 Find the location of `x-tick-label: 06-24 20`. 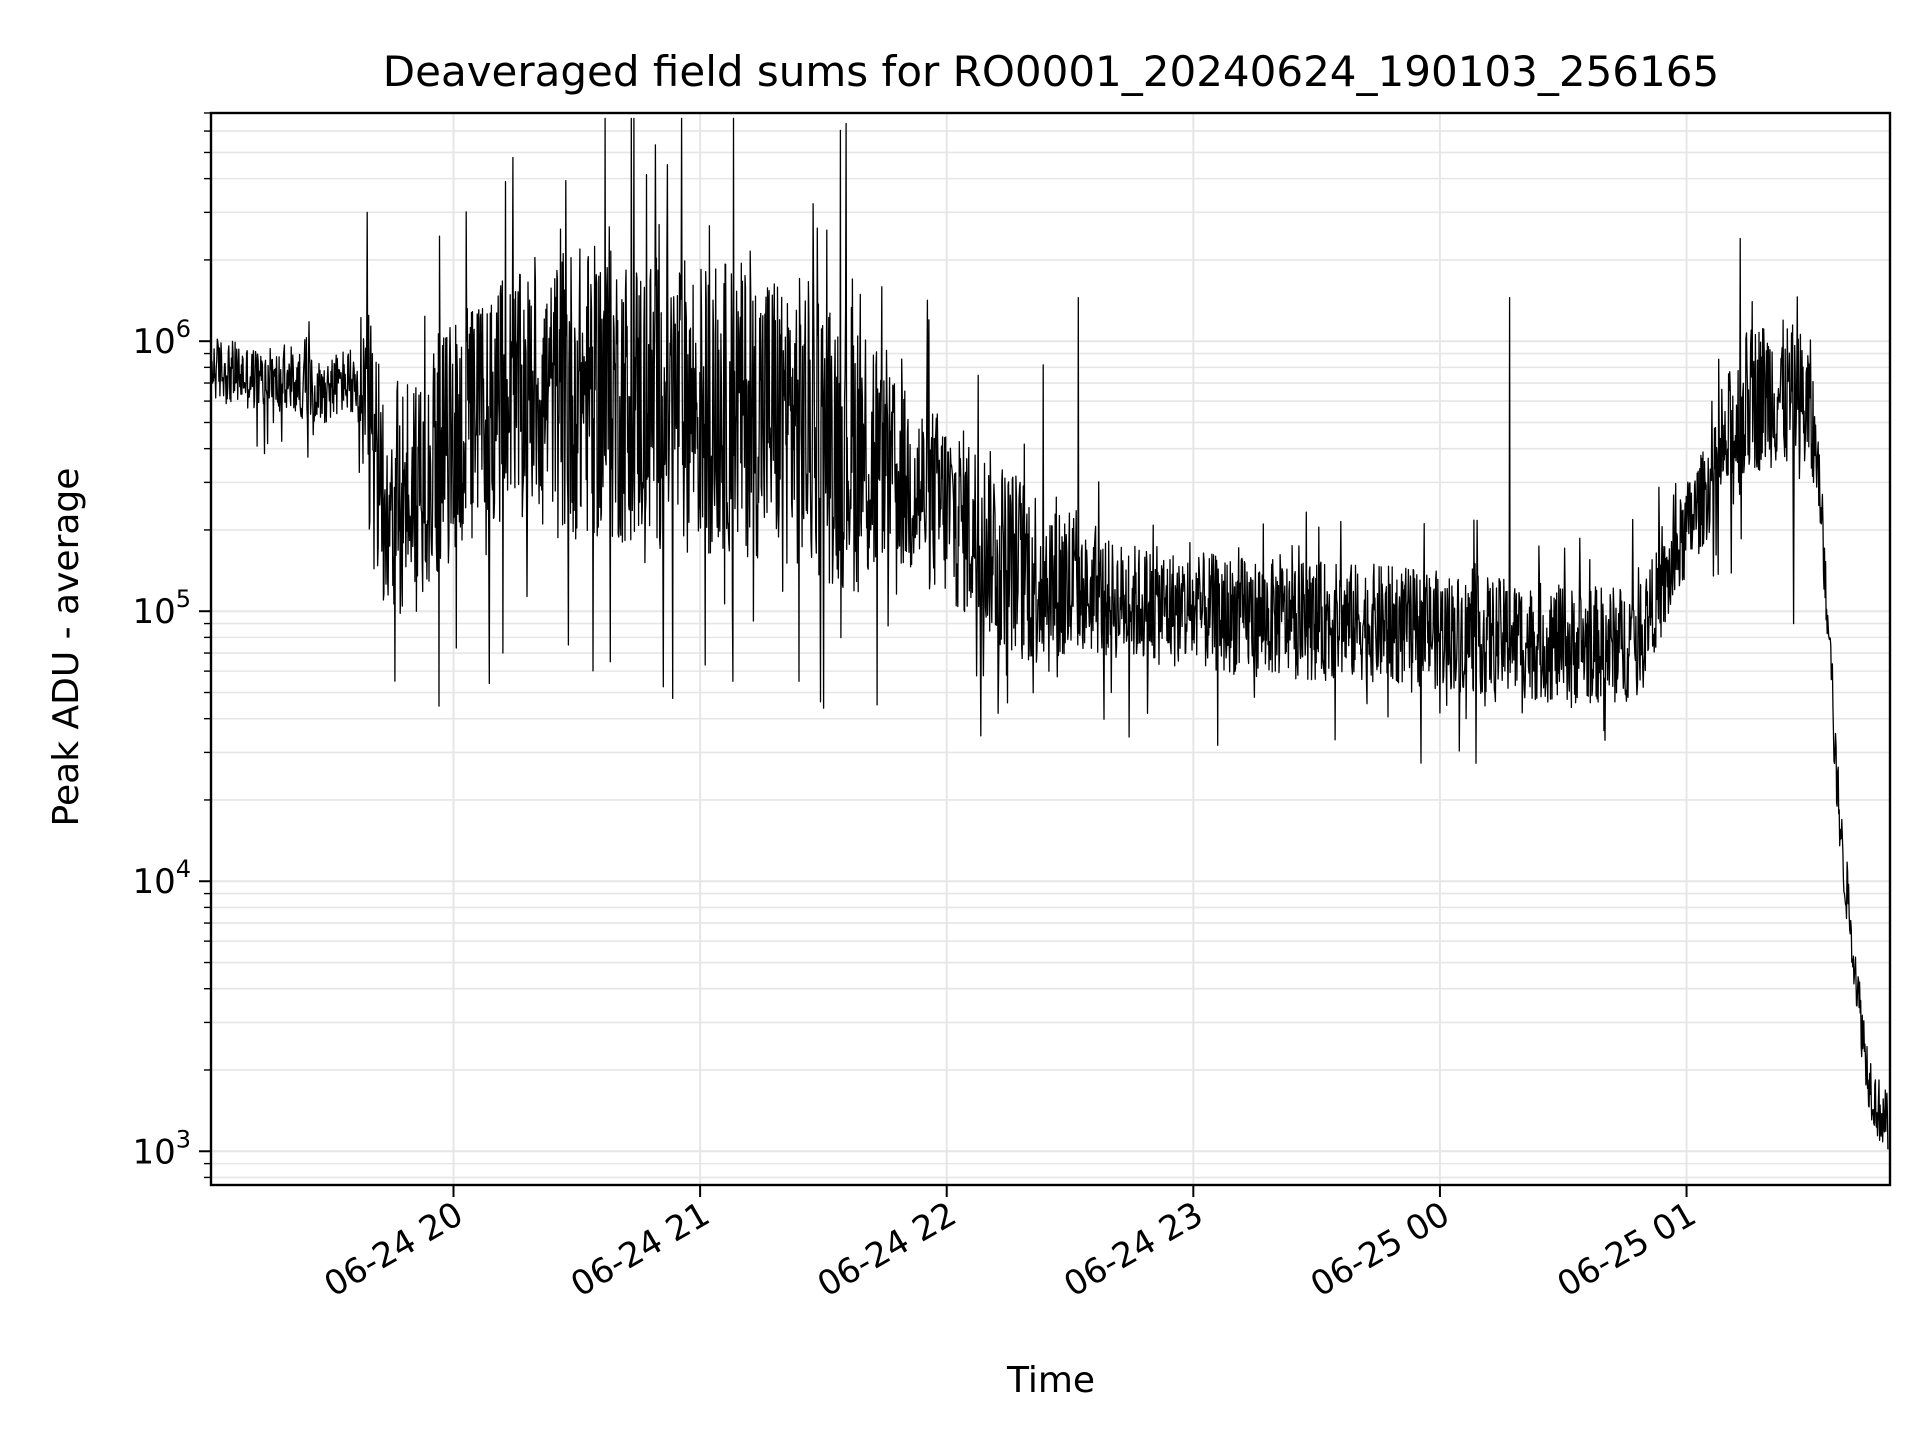

x-tick-label: 06-24 20 is located at coordinates (394, 1249).